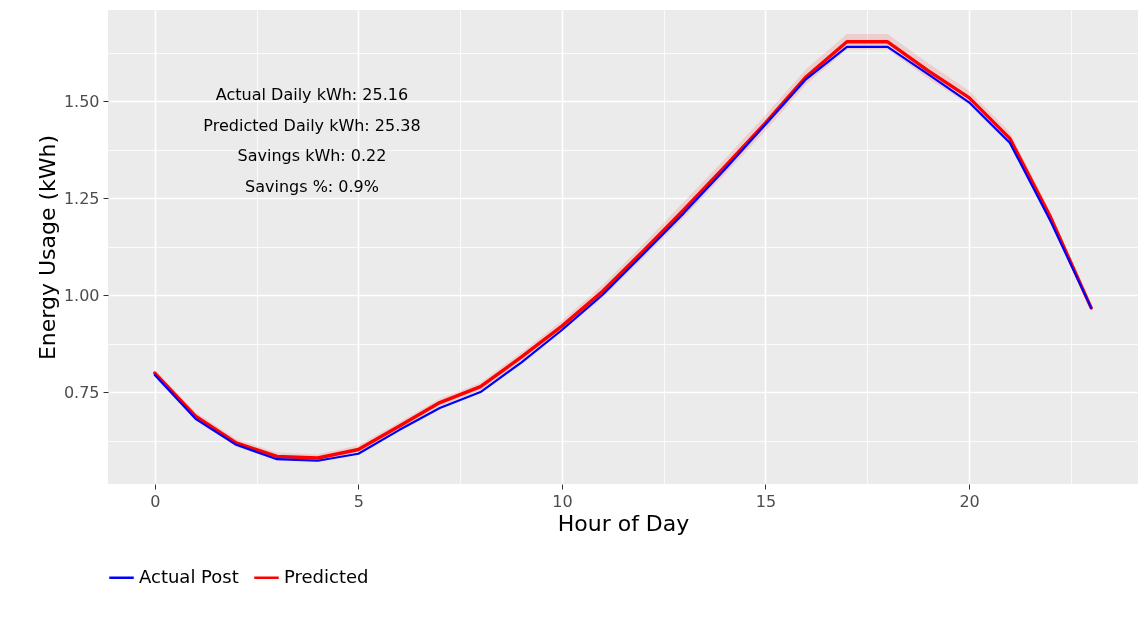 This screenshot has width=1142, height=617. I want to click on y-tick-label: 1.50, so click(81, 101).